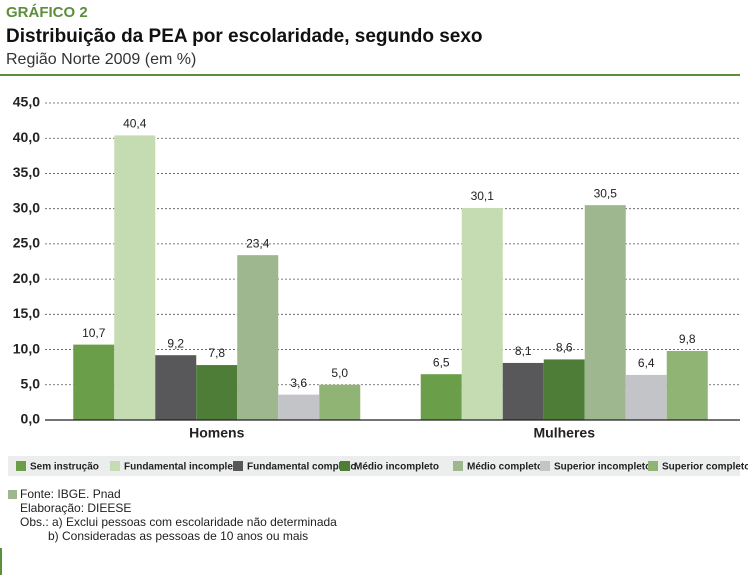  What do you see at coordinates (26, 207) in the screenshot?
I see `y-tick-label: 30,0` at bounding box center [26, 207].